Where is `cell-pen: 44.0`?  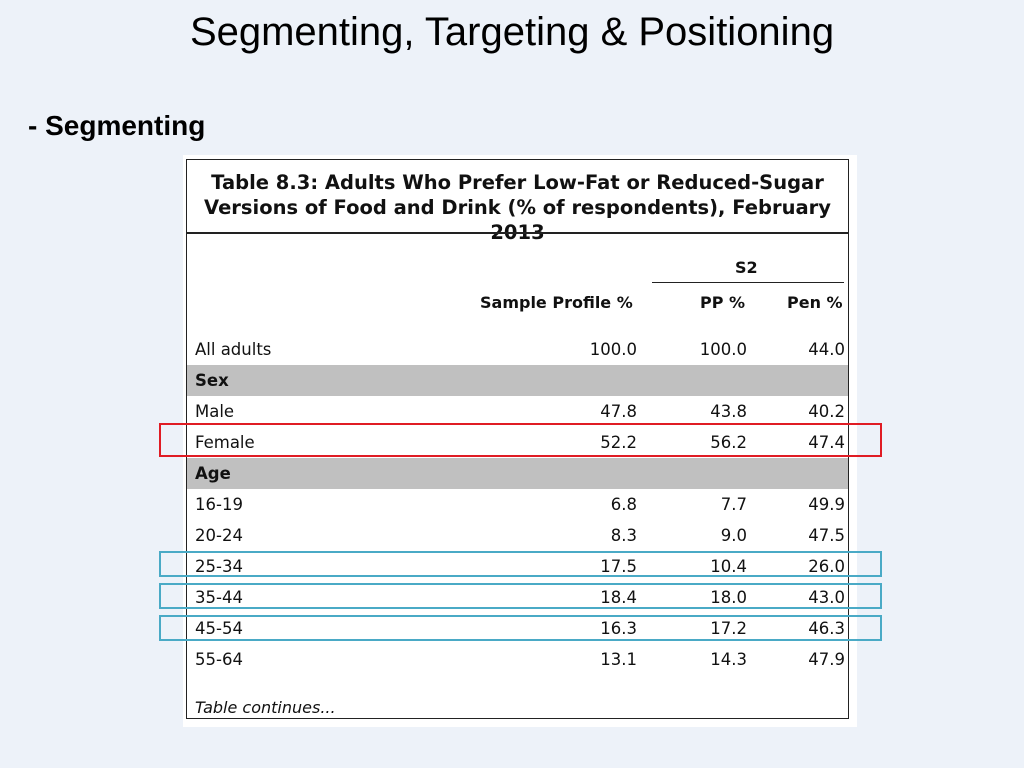 cell-pen: 44.0 is located at coordinates (826, 349).